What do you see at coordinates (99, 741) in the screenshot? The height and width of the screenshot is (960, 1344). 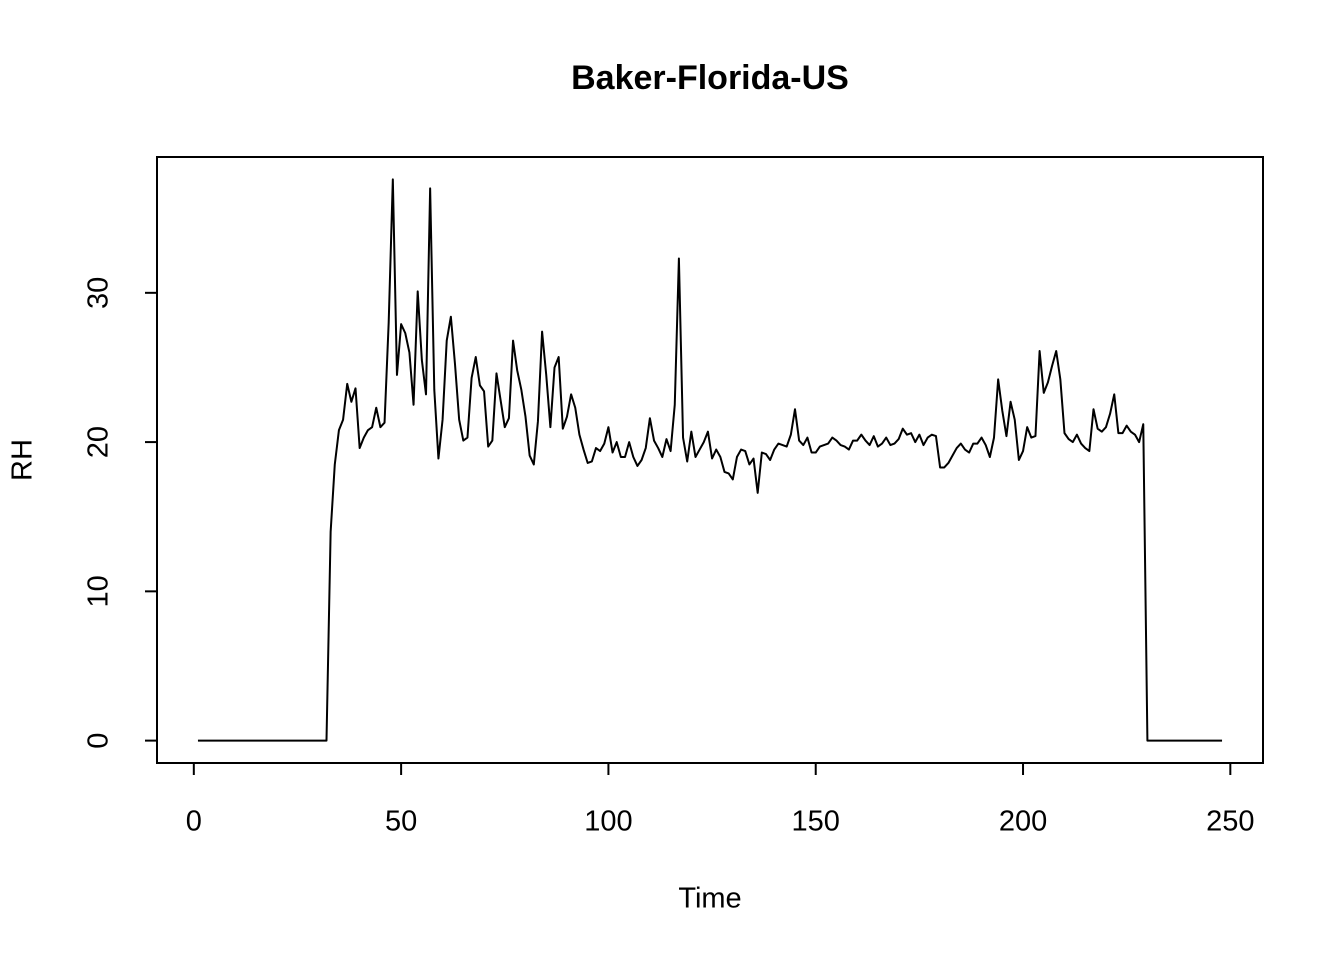 I see `y-tick-label: 0` at bounding box center [99, 741].